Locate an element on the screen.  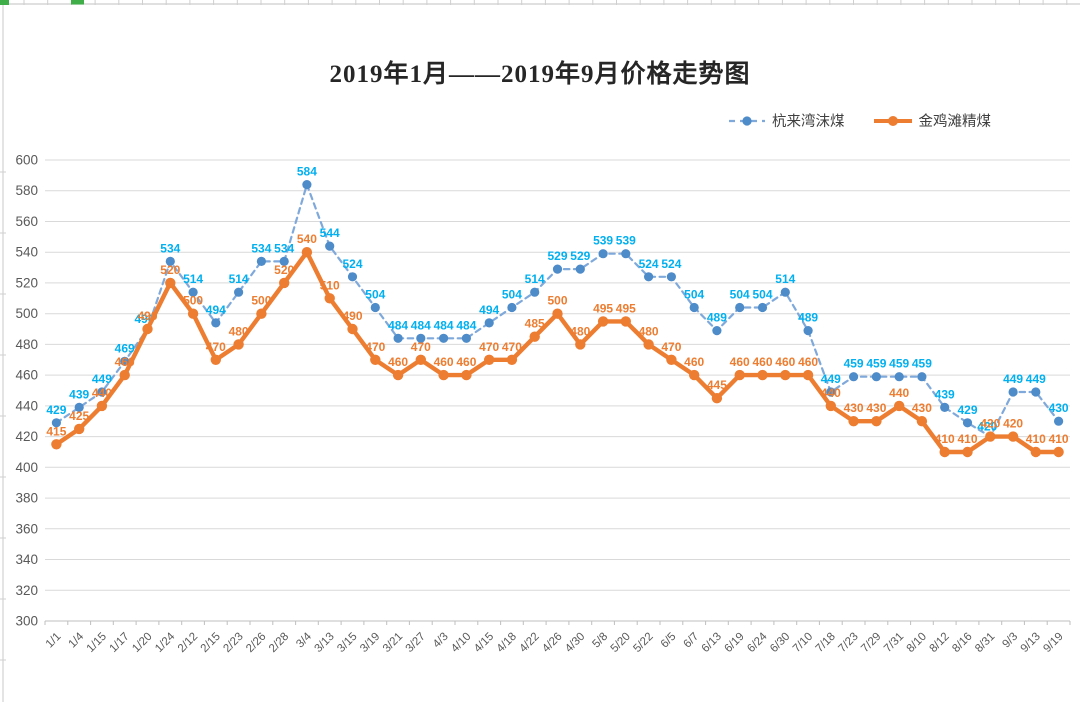
data-label: 445 is located at coordinates (717, 385).